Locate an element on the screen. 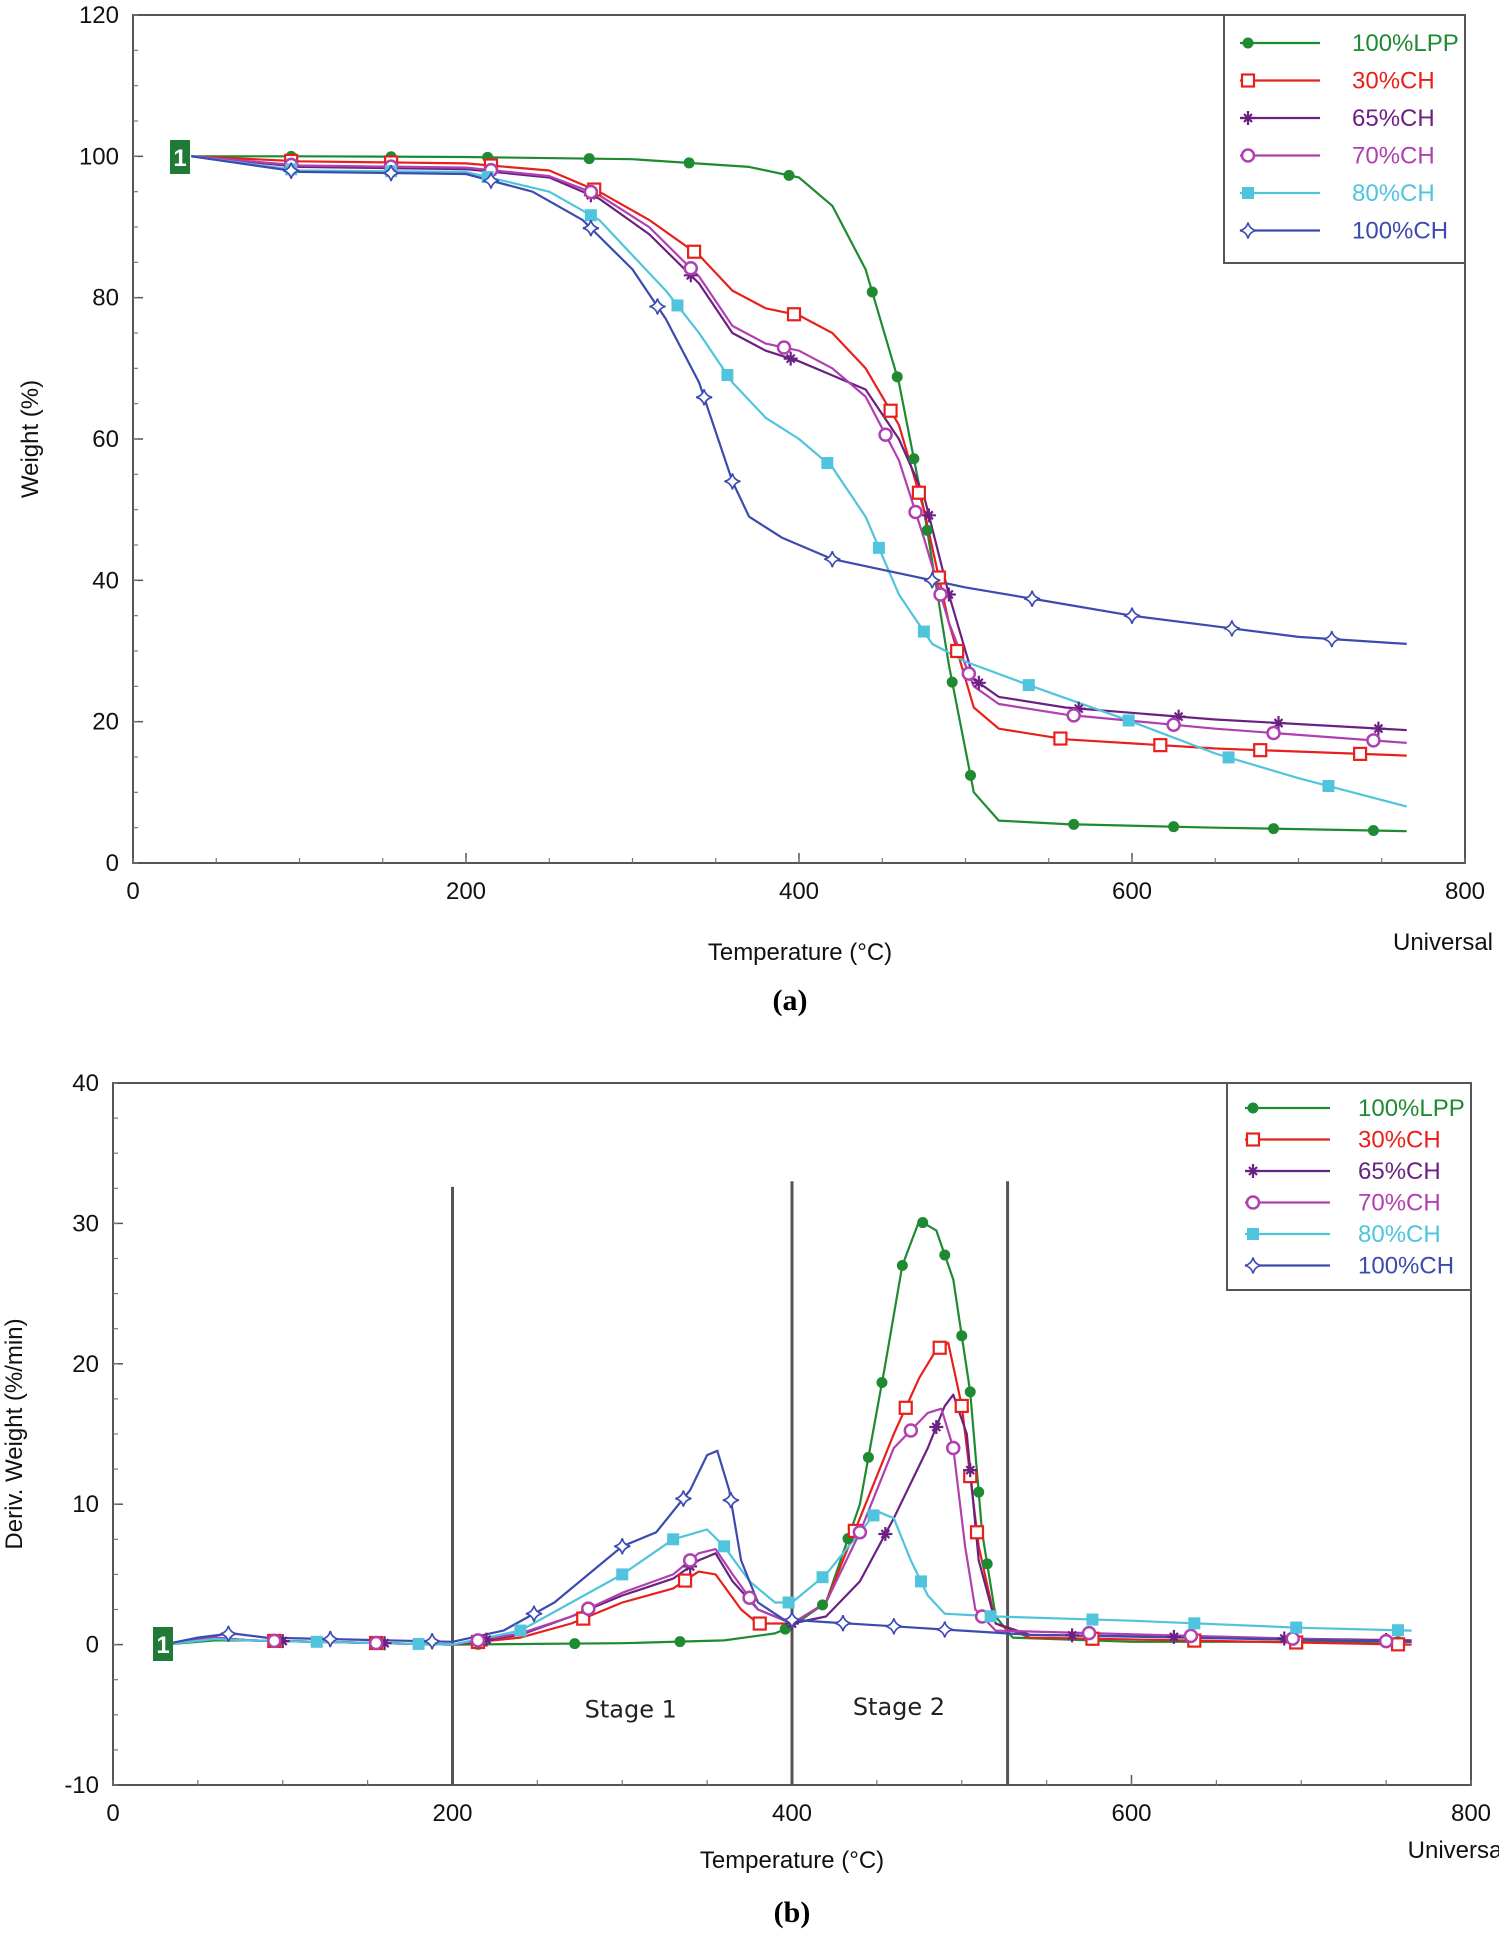  chart-a-xlabel: Temperature (°C) is located at coordinates (800, 952).